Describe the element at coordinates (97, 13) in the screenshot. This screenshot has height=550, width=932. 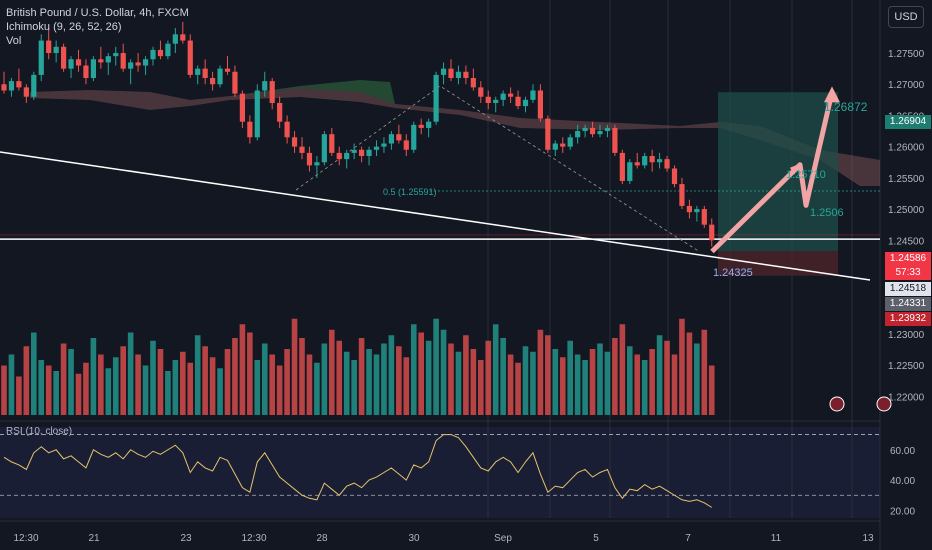
I see `symbol-title: British Pound / U.S. Dollar, 4h, FXCM` at that location.